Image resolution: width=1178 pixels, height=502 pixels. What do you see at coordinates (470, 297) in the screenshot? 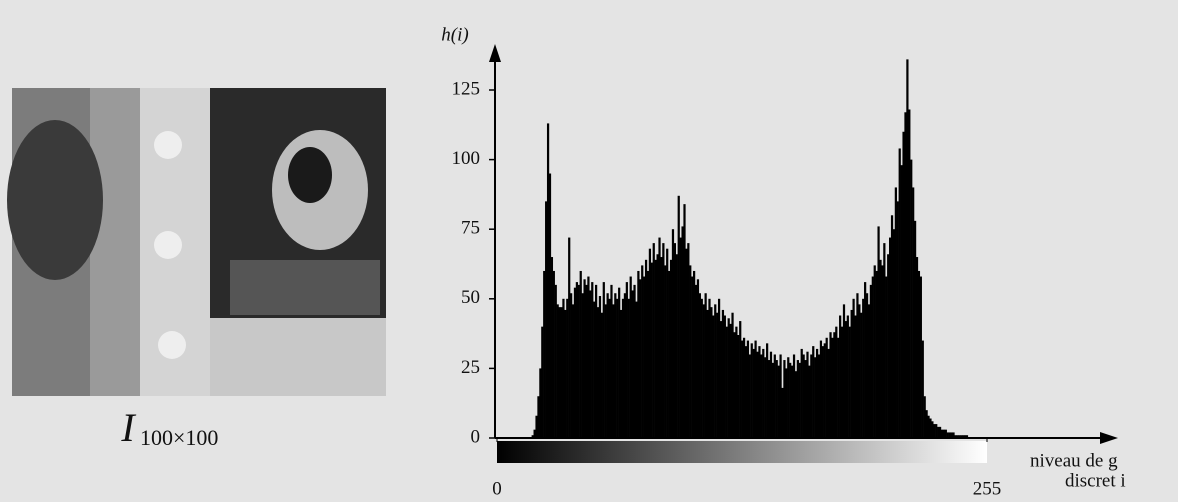
I see `y-tick-label: 50` at bounding box center [470, 297].